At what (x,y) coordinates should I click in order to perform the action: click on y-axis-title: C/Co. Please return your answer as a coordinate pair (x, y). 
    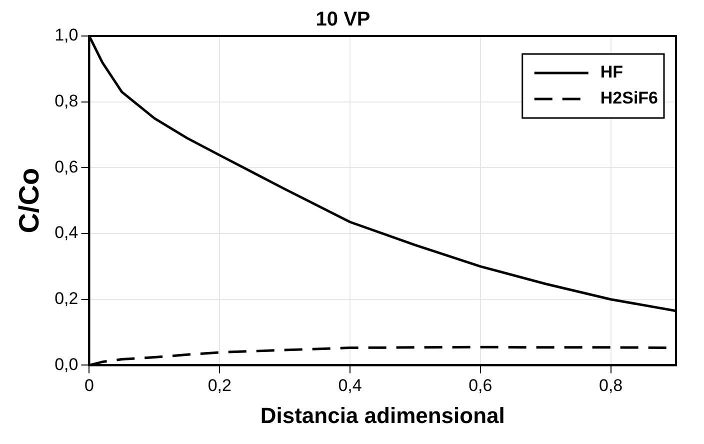
    Looking at the image, I should click on (29, 201).